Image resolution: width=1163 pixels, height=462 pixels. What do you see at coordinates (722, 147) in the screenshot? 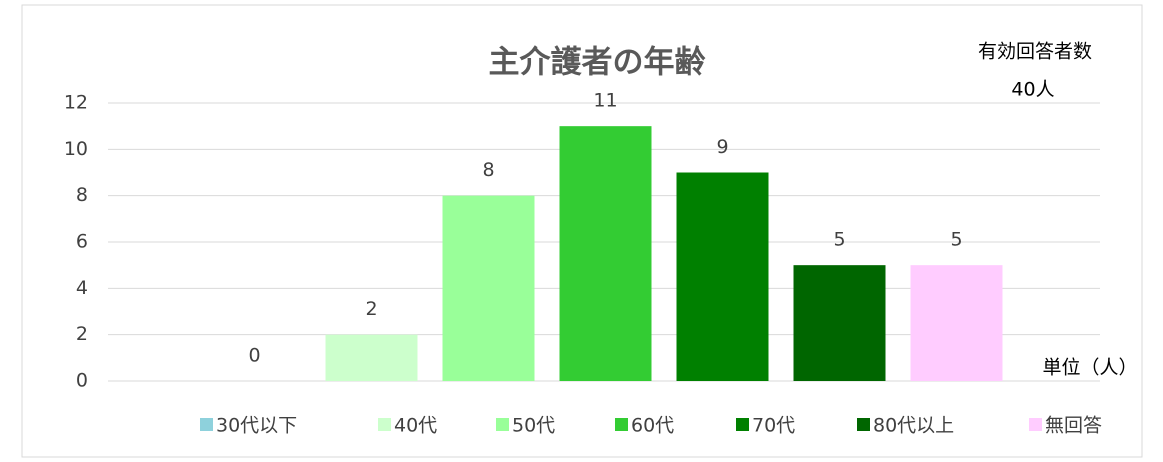
I see `data-label: 9` at bounding box center [722, 147].